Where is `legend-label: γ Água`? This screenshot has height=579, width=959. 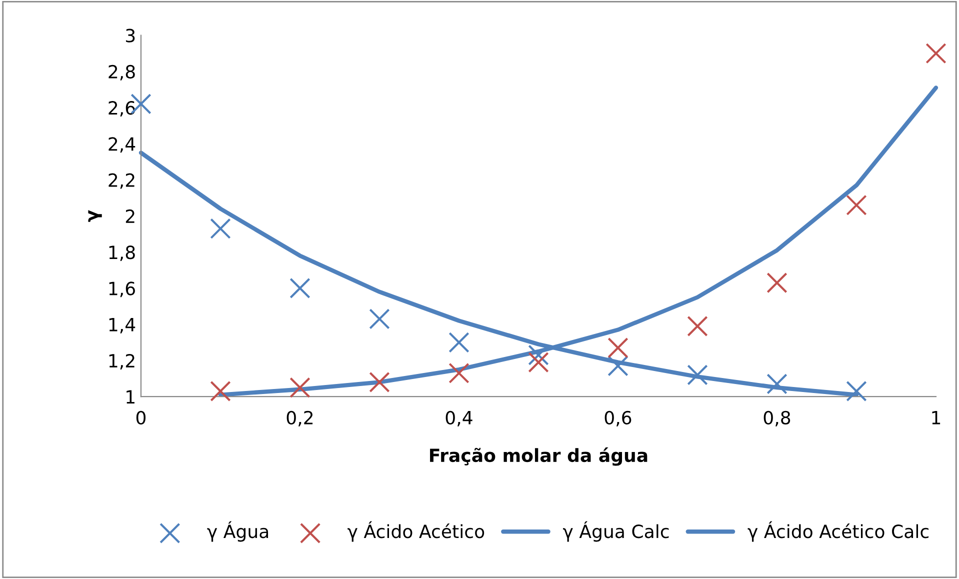 legend-label: γ Água is located at coordinates (237, 531).